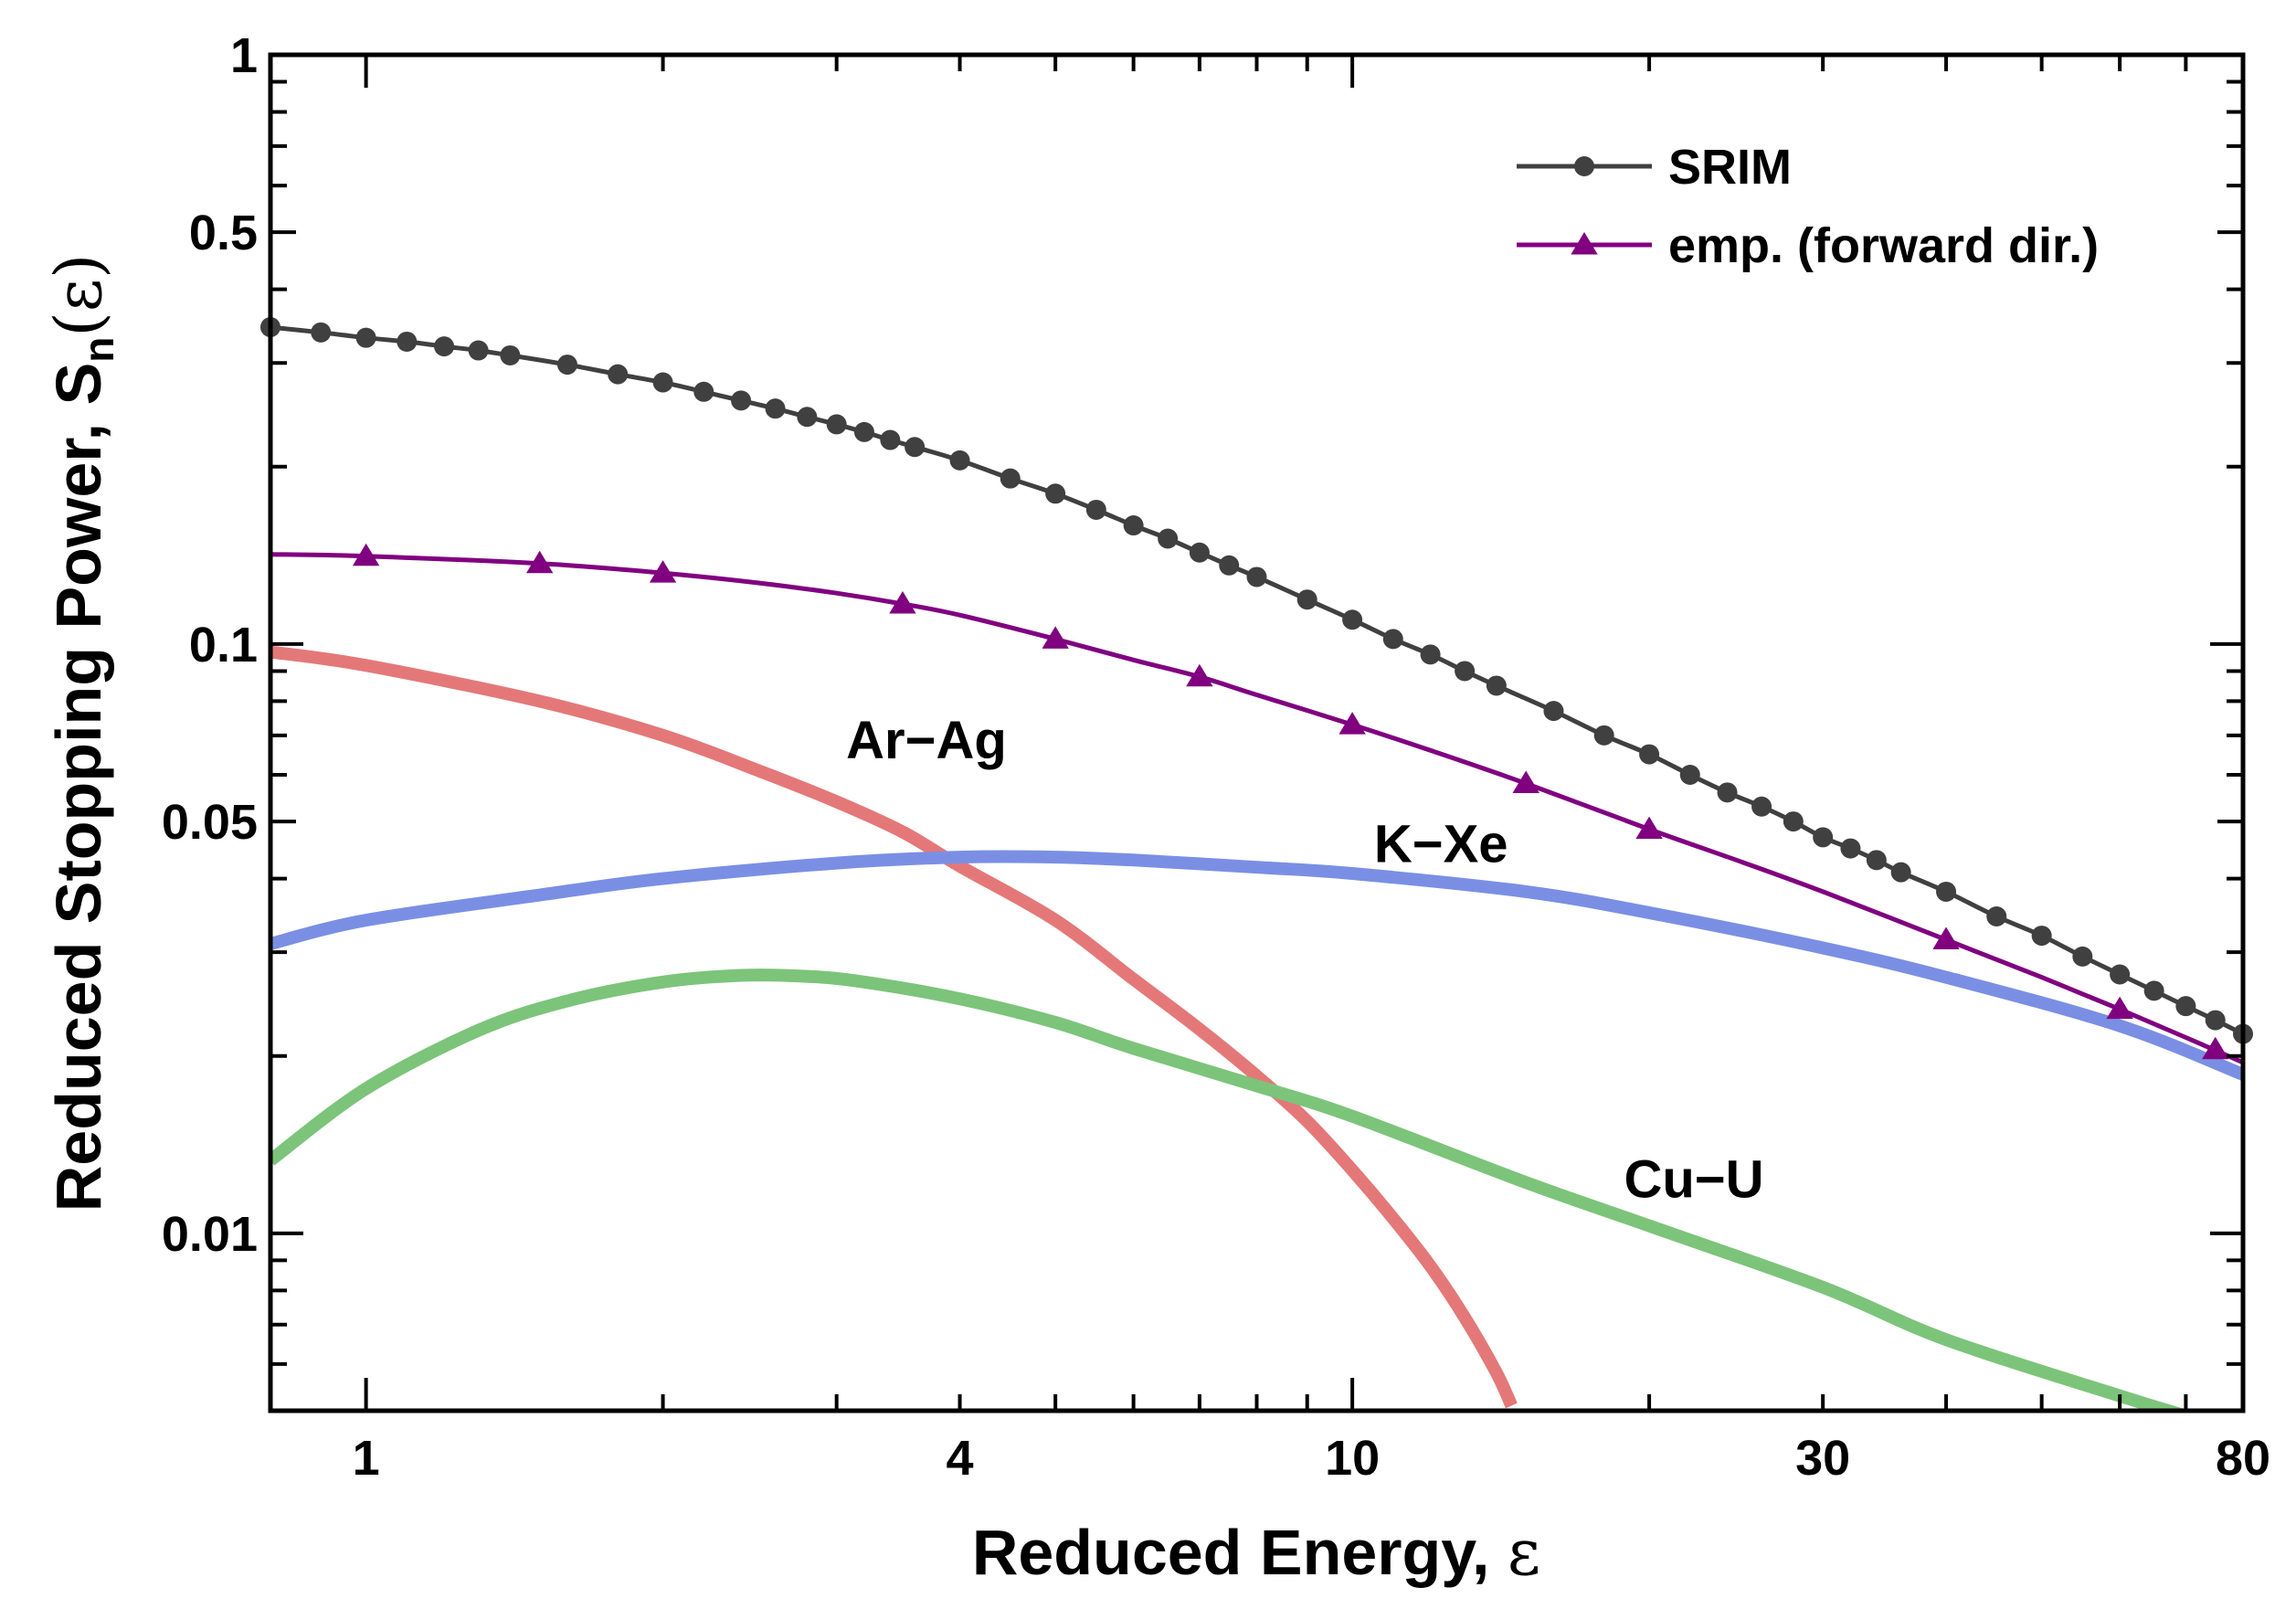 Image resolution: width=2296 pixels, height=1609 pixels. Describe the element at coordinates (81, 733) in the screenshot. I see `y-axis-title: Reduced Stopping Power, Sn(ε)` at that location.